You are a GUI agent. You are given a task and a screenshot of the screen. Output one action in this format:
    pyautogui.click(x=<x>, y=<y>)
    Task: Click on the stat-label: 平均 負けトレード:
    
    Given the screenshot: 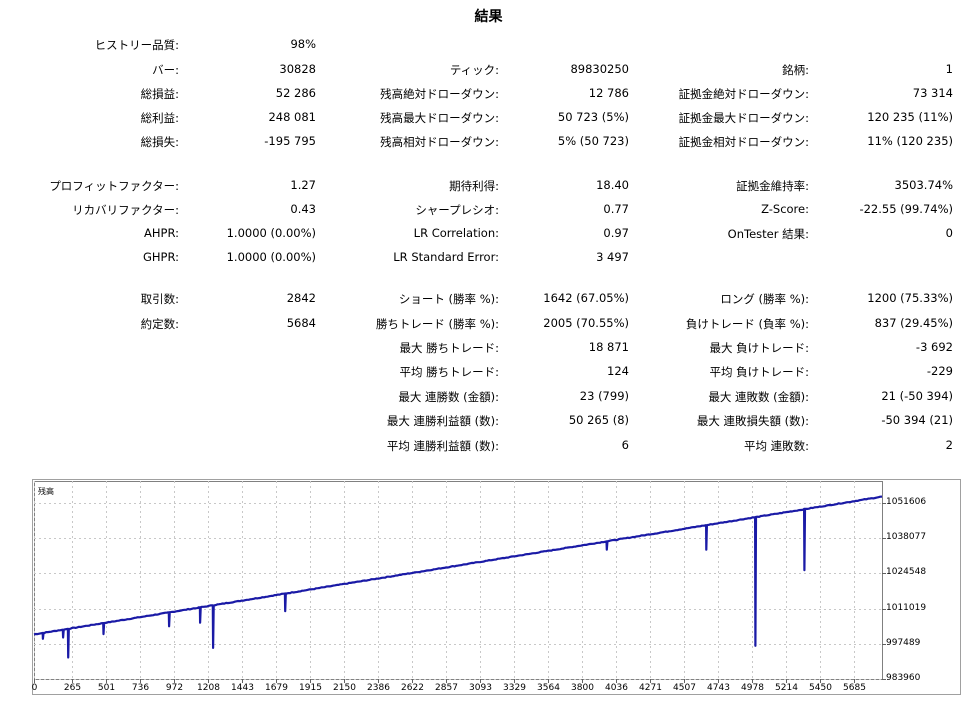 What is the action you would take?
    pyautogui.click(x=759, y=372)
    